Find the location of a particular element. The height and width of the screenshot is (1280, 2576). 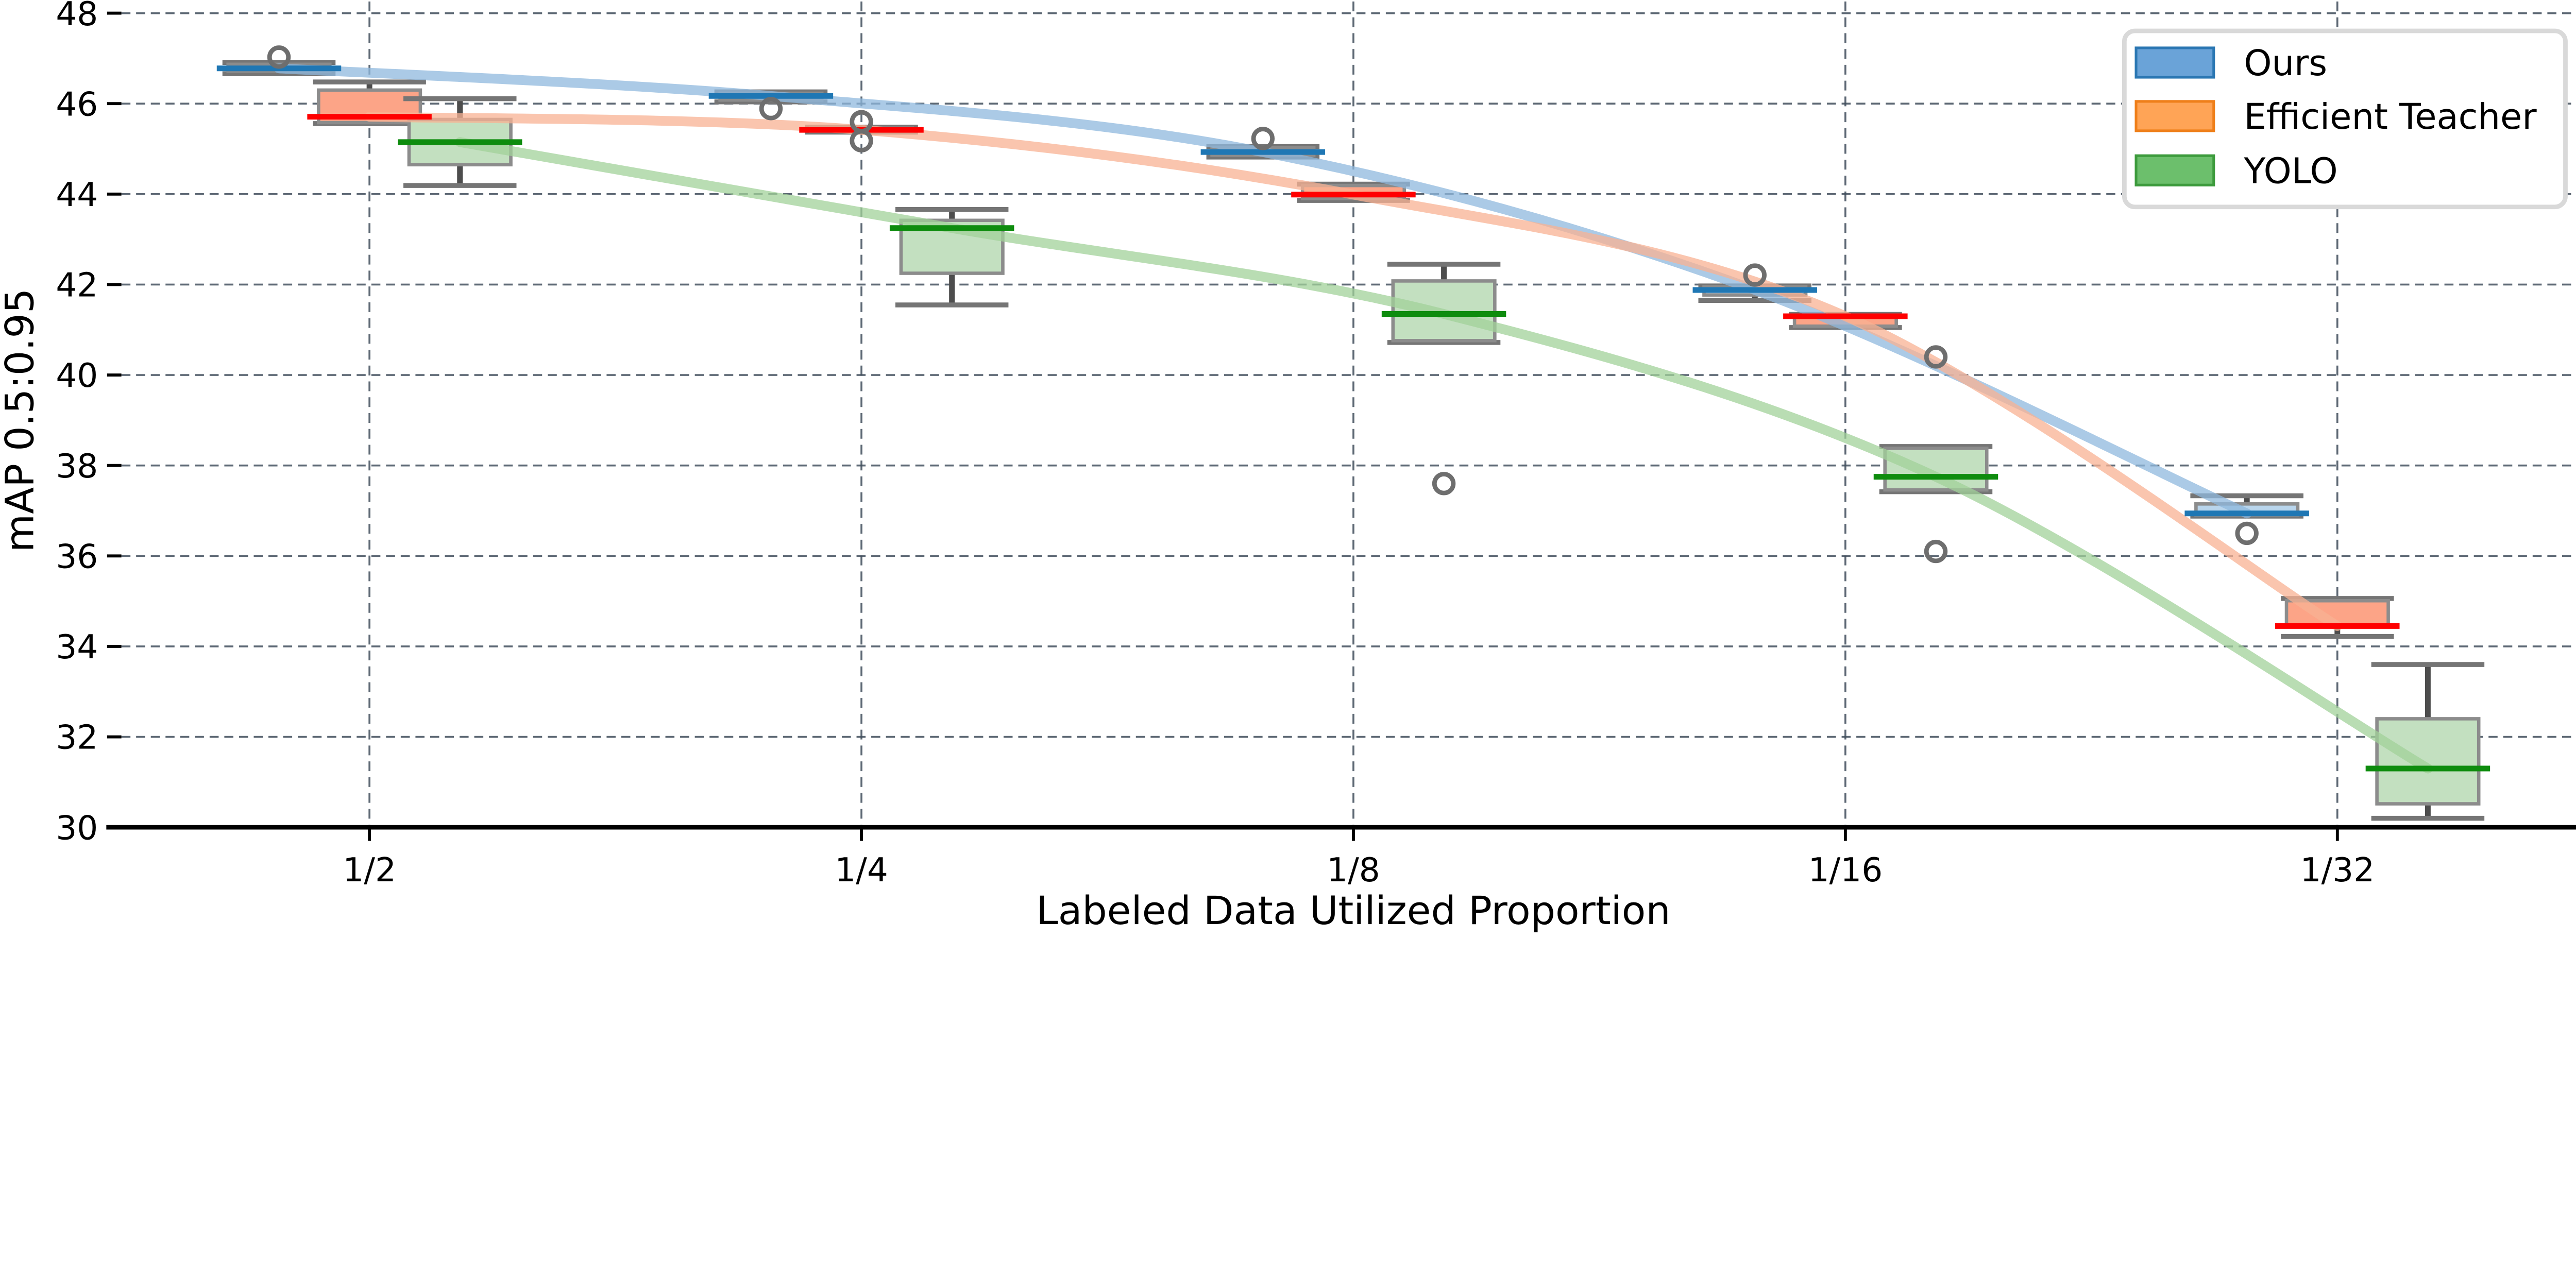

legend-label-ours: Ours is located at coordinates (2285, 64).